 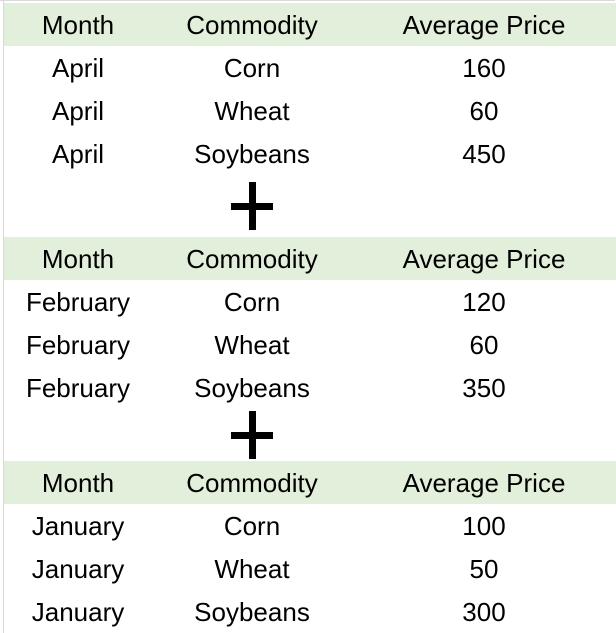 I want to click on cell-average-price: 350, so click(x=484, y=387).